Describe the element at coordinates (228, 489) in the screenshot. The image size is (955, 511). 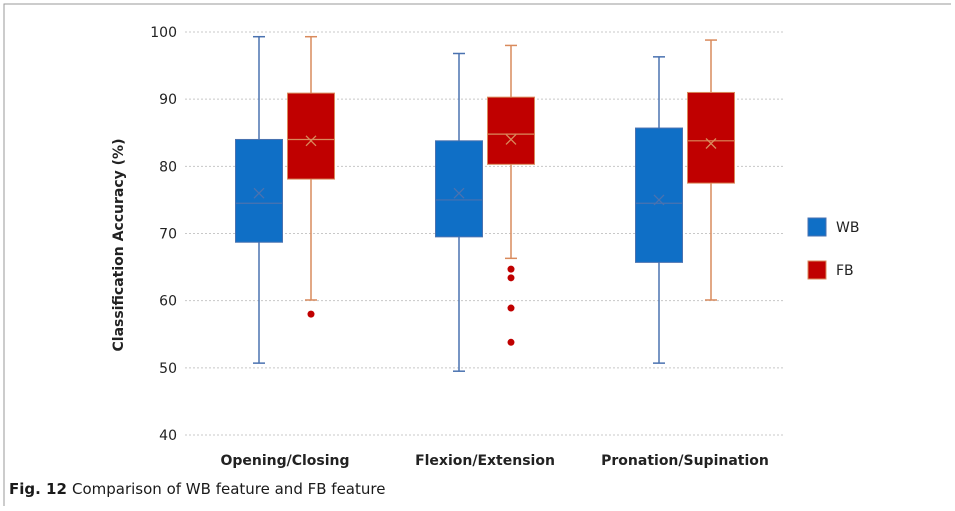
I see `caption-text: Comparison of WB feature and FB feature` at that location.